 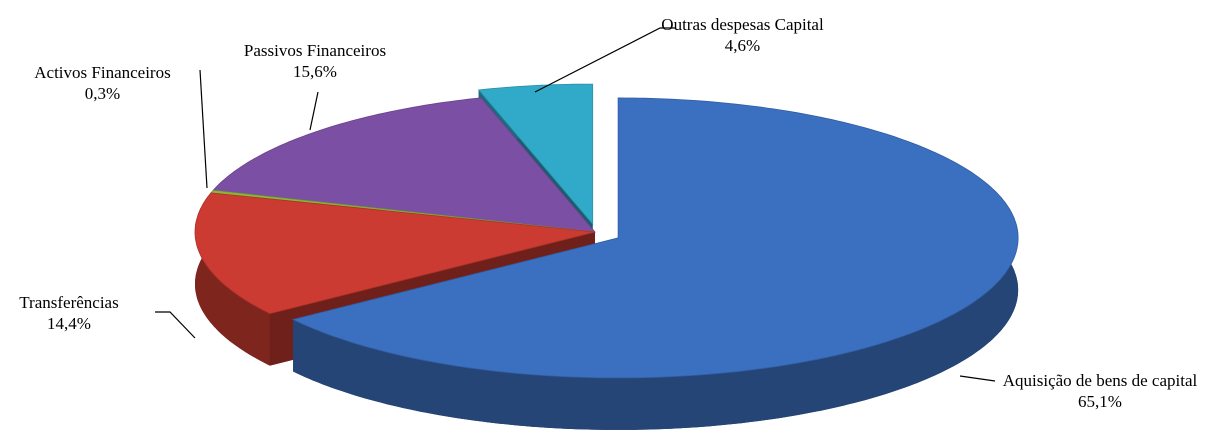 What do you see at coordinates (742, 45) in the screenshot?
I see `value-label: 4,6%` at bounding box center [742, 45].